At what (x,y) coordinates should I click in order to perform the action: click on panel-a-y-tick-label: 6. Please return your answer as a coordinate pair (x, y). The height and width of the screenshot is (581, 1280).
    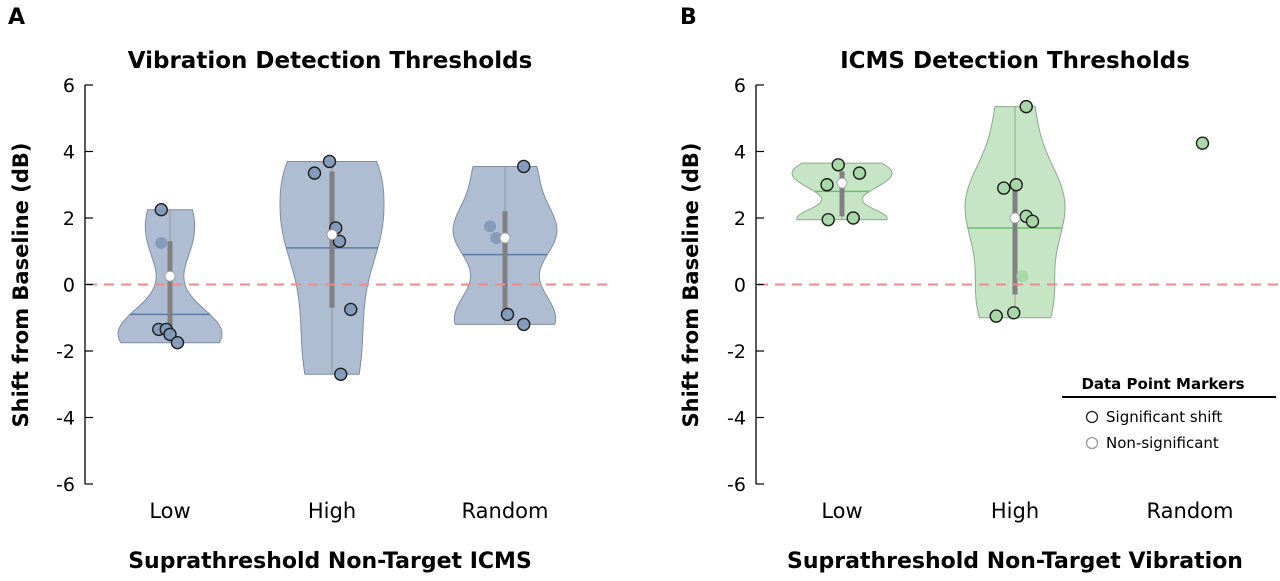
    Looking at the image, I should click on (69, 86).